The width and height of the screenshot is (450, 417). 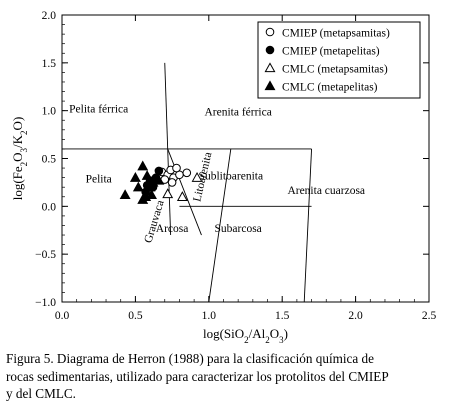 What do you see at coordinates (62, 316) in the screenshot?
I see `x-tick-label: 0.0` at bounding box center [62, 316].